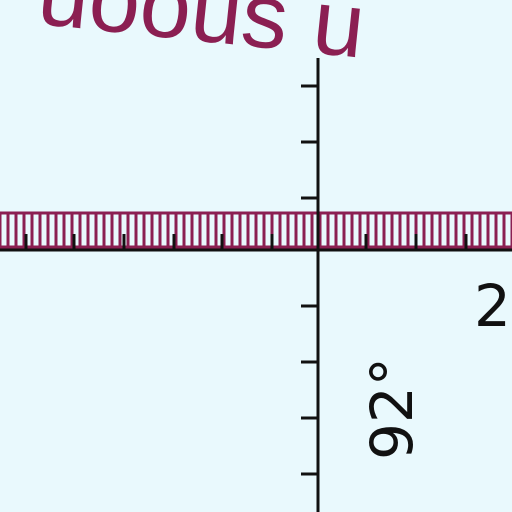 The image size is (512, 512). What do you see at coordinates (392, 408) in the screenshot?
I see `grid-label-rotated: 92°` at bounding box center [392, 408].